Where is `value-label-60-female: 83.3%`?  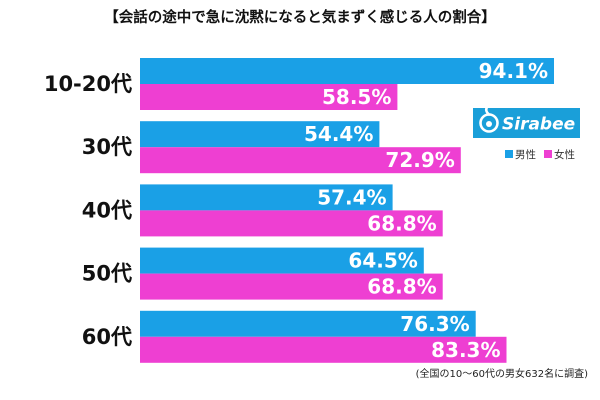 value-label-60-female: 83.3% is located at coordinates (465, 350).